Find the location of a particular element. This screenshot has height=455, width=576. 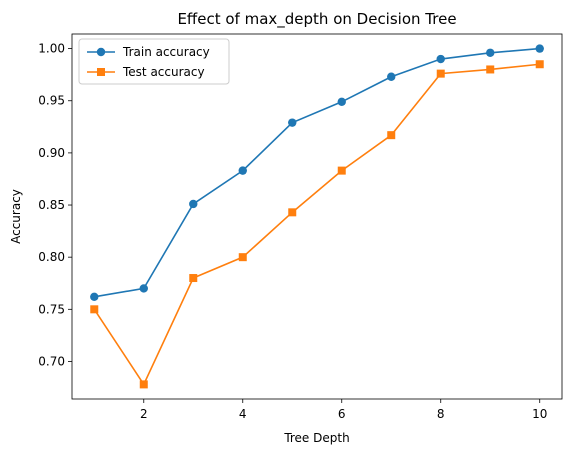

x-axis-label: Tree Depth is located at coordinates (316, 438).